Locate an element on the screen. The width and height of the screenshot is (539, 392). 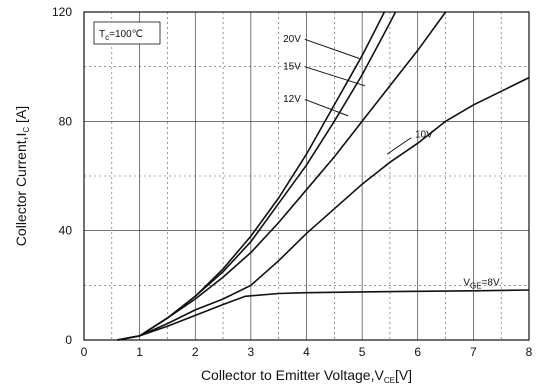
x-tick-label: 4 is located at coordinates (306, 352).